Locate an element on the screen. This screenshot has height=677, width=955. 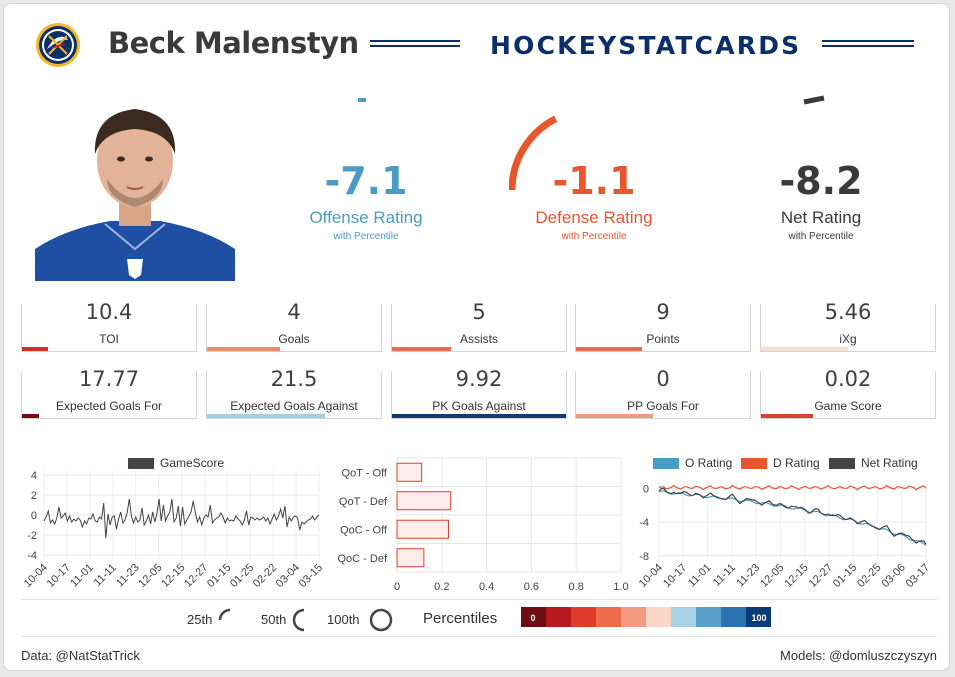
stat-box: 10.4 TOI is located at coordinates (109, 326).